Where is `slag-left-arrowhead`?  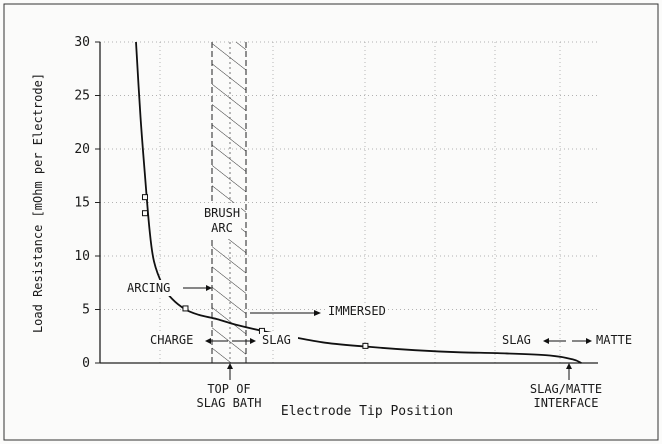
slag-left-arrowhead is located at coordinates (253, 341).